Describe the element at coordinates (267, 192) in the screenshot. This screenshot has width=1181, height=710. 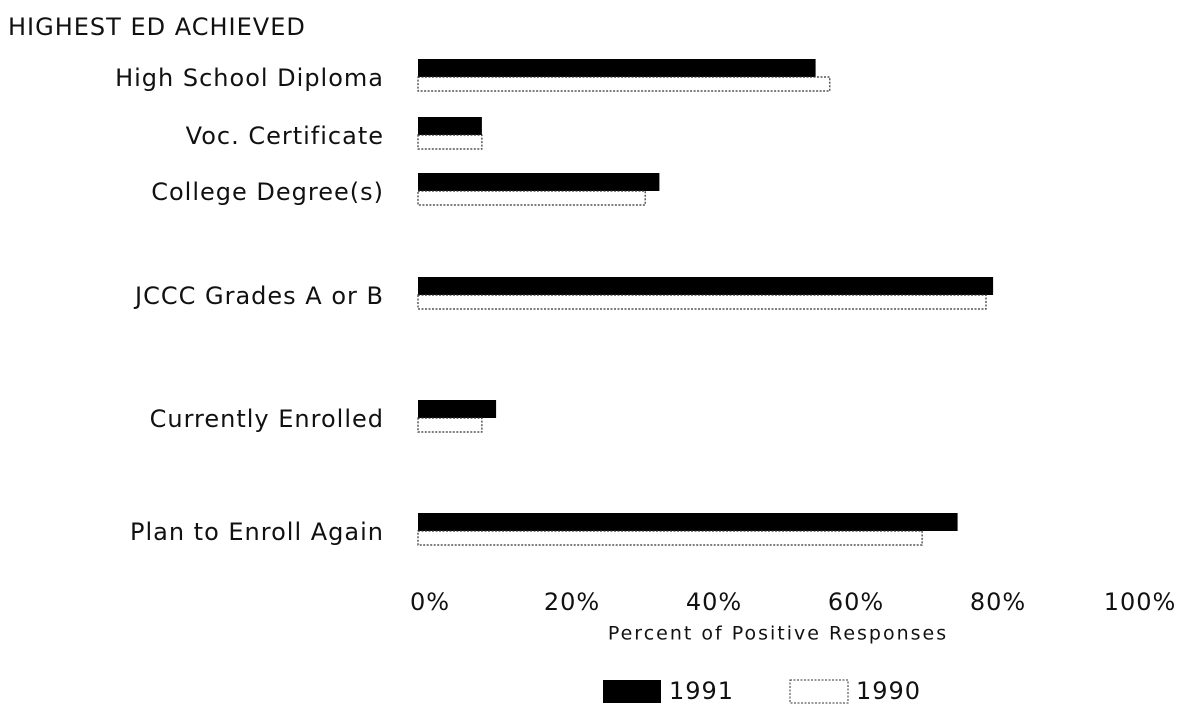
I see `y-tick-label: College Degree(s)` at that location.